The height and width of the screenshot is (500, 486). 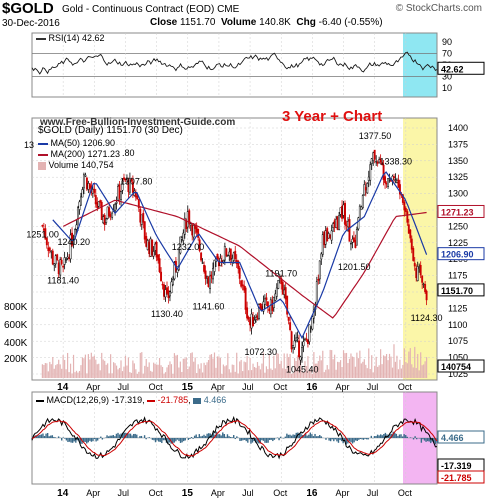 I want to click on price-tick-label: 1375, so click(x=458, y=144).